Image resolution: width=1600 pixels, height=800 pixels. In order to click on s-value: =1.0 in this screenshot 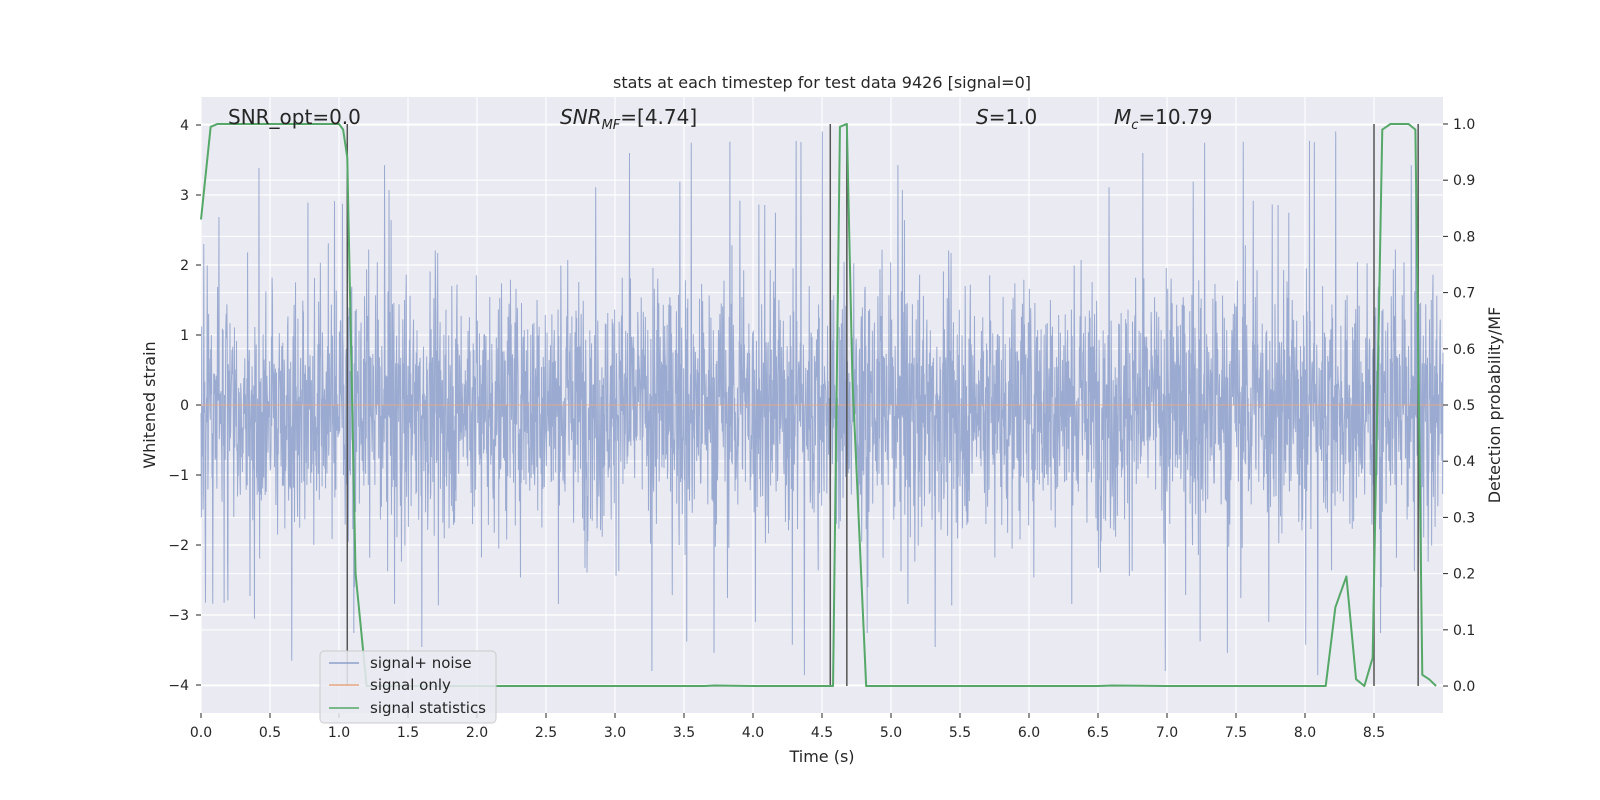, I will do `click(1013, 117)`.